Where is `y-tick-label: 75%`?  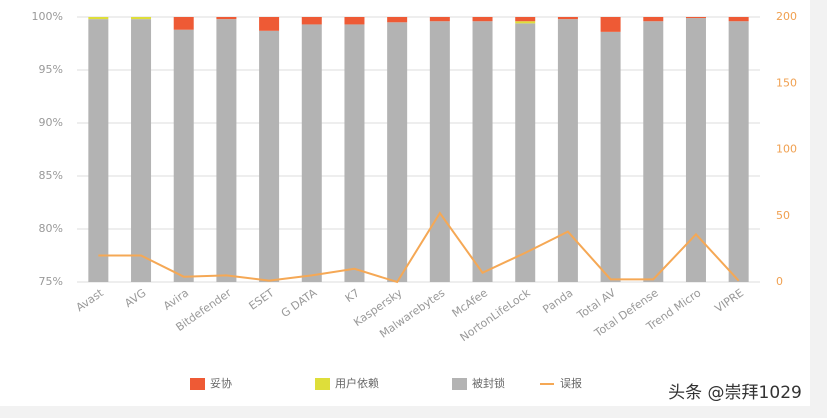
y-tick-label: 75% is located at coordinates (51, 281).